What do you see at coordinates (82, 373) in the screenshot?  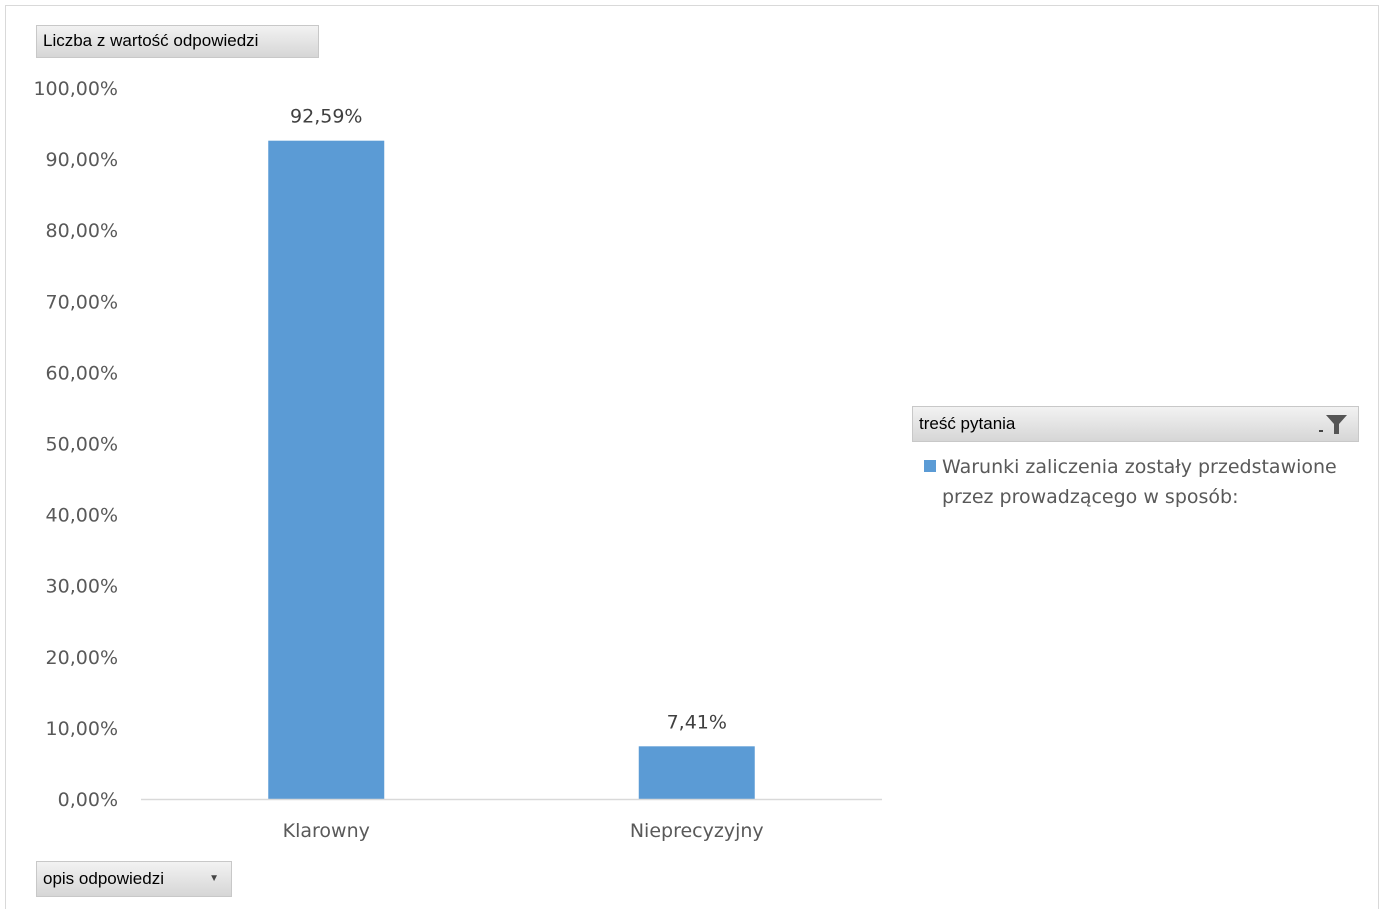 I see `y-tick-label: 60,00%` at bounding box center [82, 373].